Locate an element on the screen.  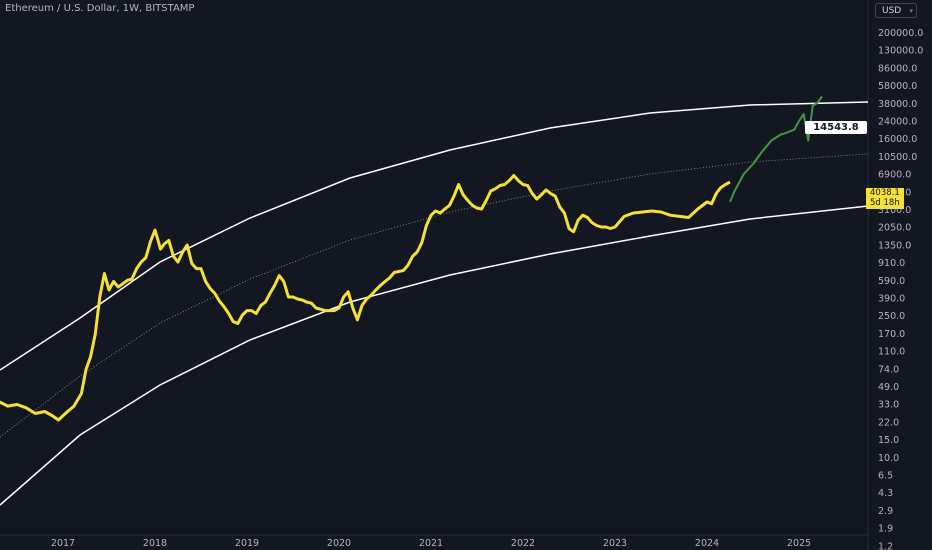
y-tick-label: 910.0 is located at coordinates (891, 263).